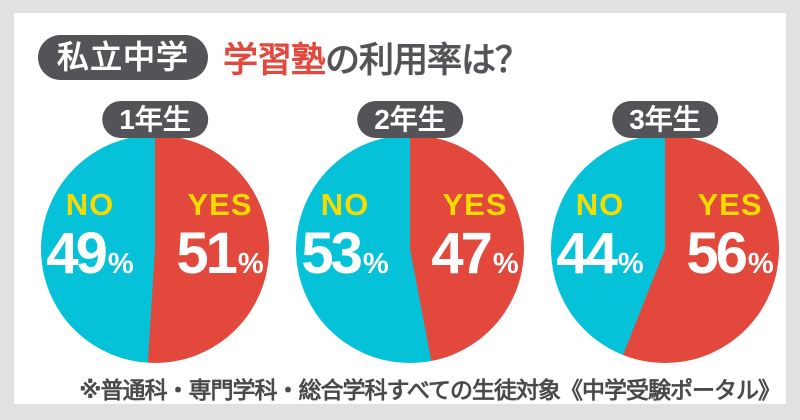  What do you see at coordinates (427, 60) in the screenshot?
I see `title-rest: の利用率は？` at bounding box center [427, 60].